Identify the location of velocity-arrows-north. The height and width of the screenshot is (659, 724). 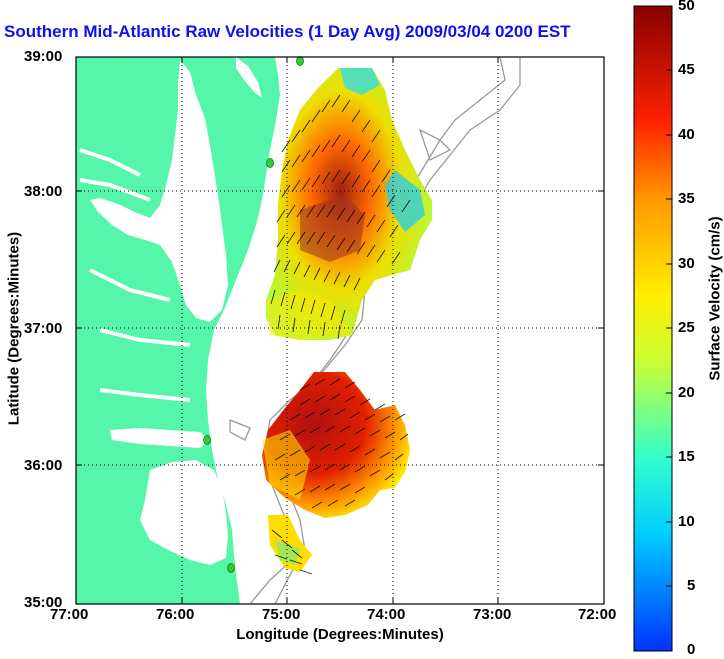
(340, 217).